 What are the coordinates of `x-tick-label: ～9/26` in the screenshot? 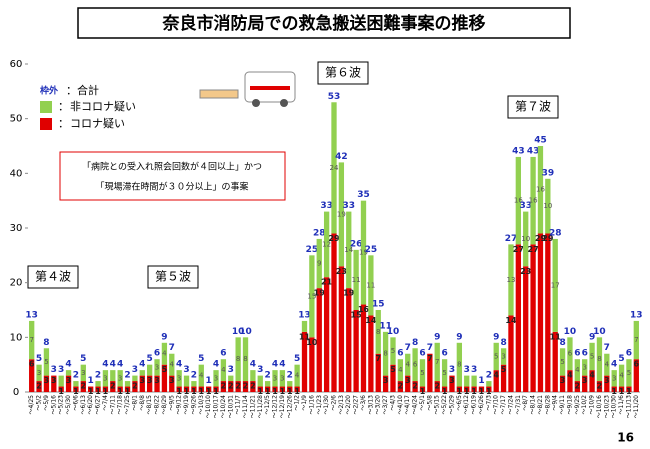 It's located at (193, 405).